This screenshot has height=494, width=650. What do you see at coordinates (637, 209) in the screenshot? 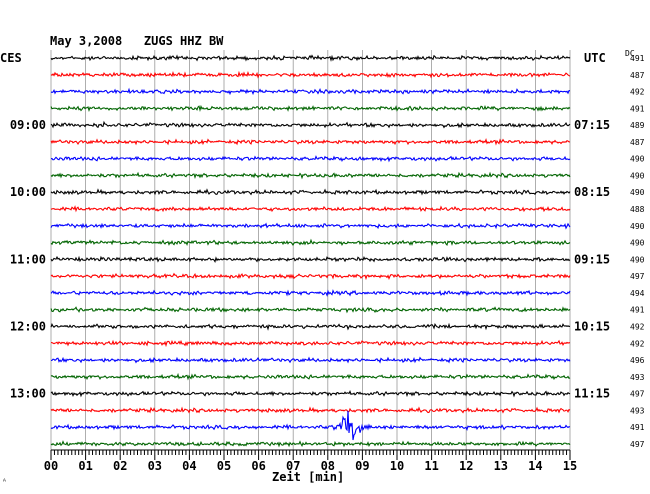
I see `dc-offset-value: 488` at bounding box center [637, 209].